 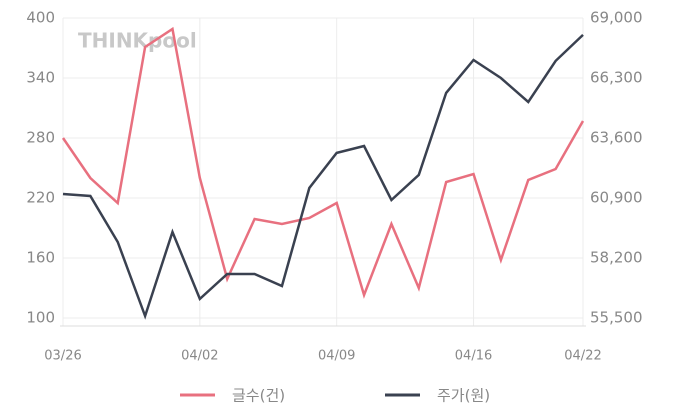 What do you see at coordinates (616, 198) in the screenshot?
I see `y2-tick-label: 60,900` at bounding box center [616, 198].